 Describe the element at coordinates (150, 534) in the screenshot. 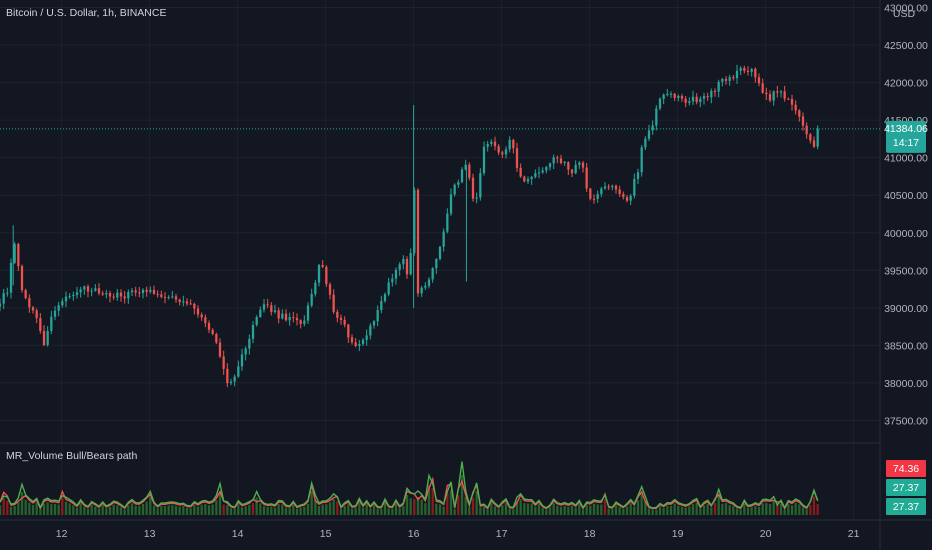

I see `time-tick-label: 13` at that location.